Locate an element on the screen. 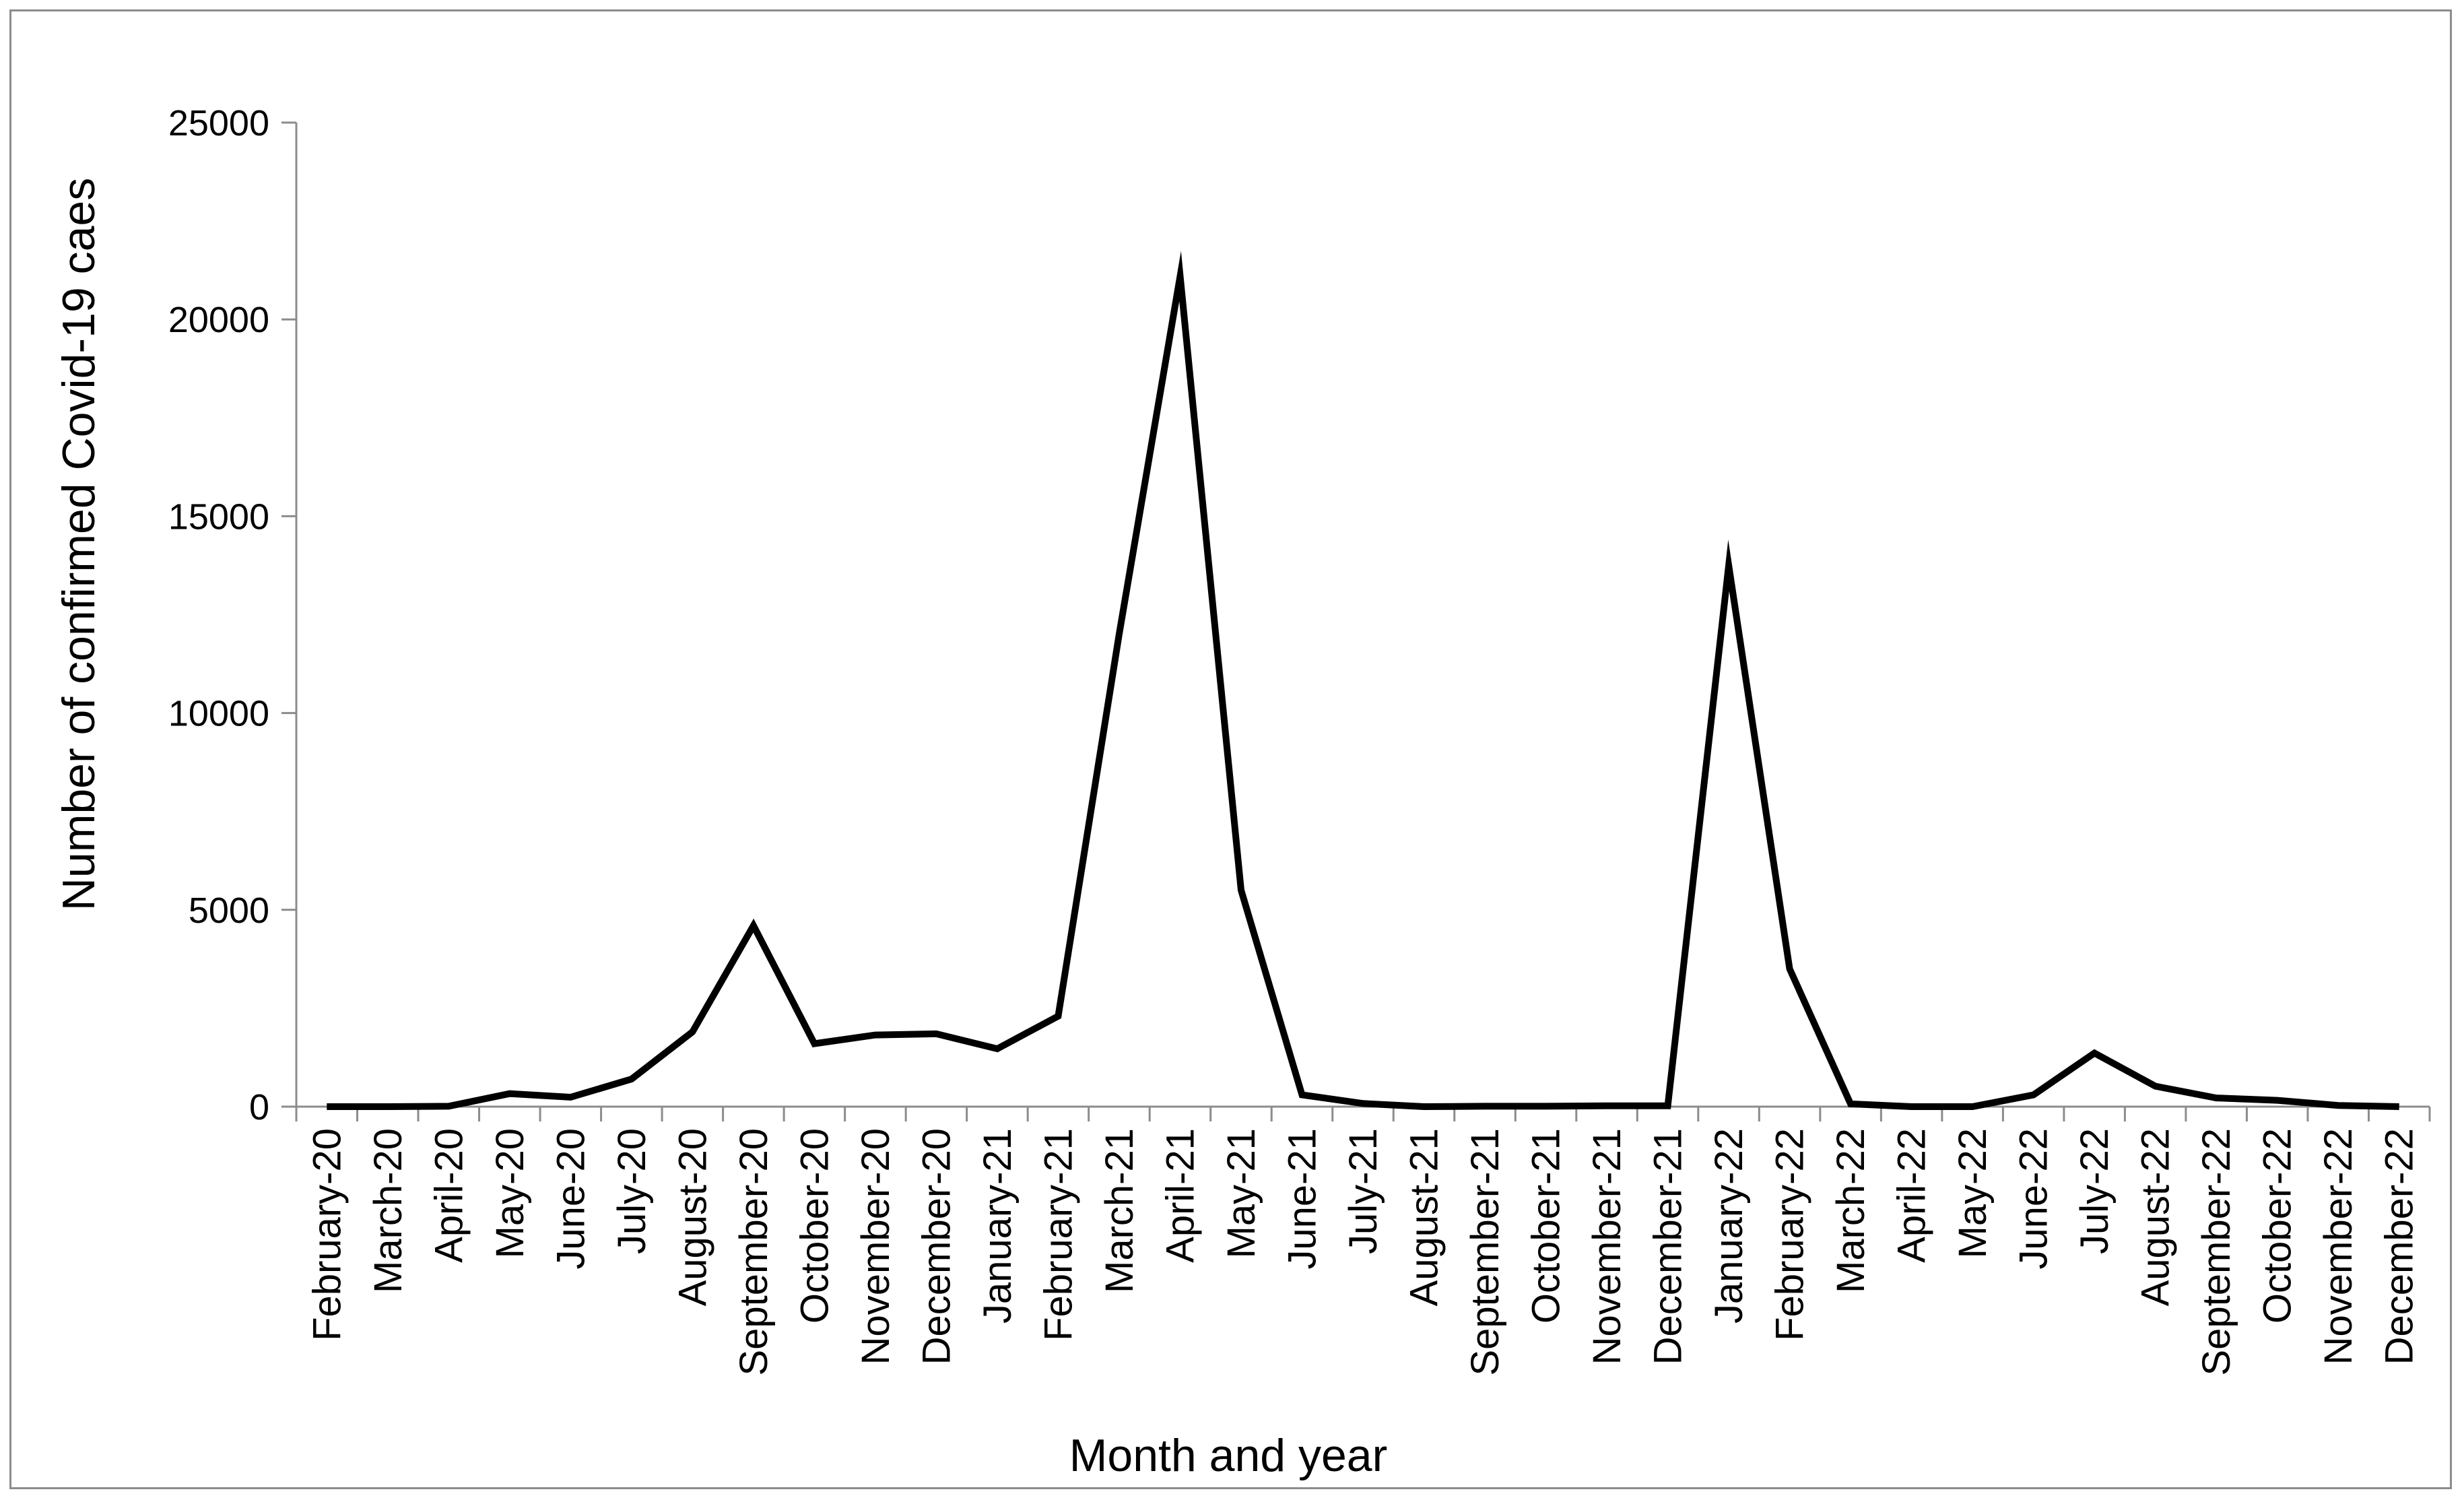  x-tick-label: April-21 is located at coordinates (1180, 1195).